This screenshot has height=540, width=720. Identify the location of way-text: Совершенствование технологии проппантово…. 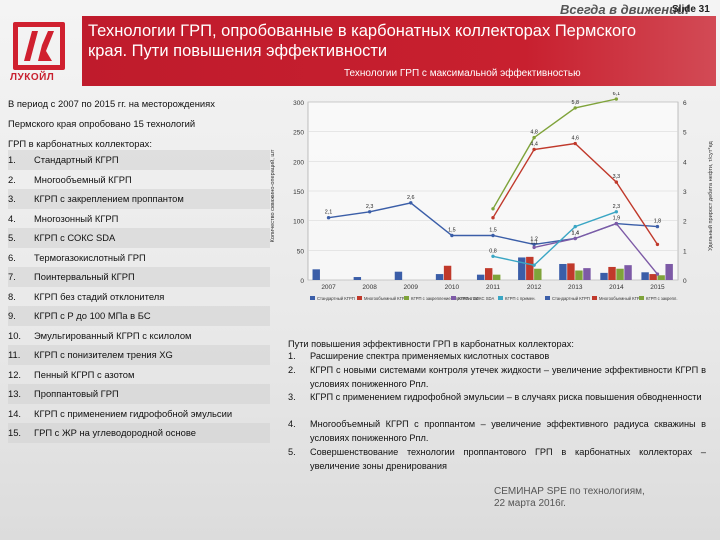
(508, 459).